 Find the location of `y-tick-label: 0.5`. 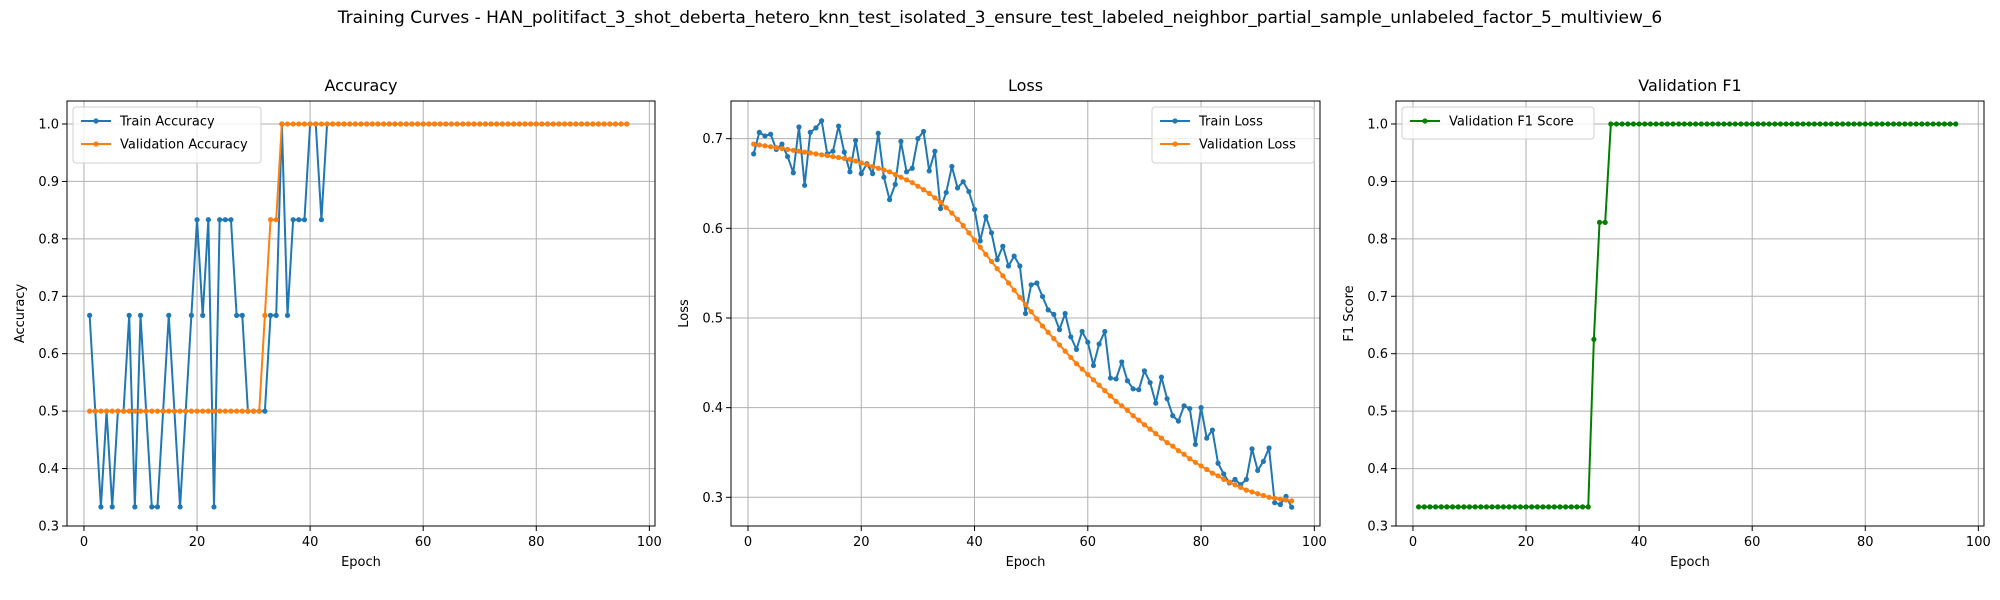

y-tick-label: 0.5 is located at coordinates (712, 318).